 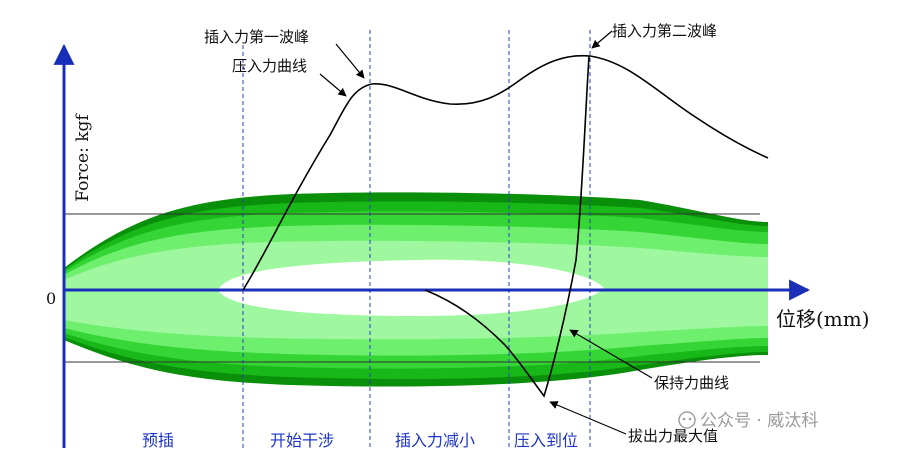 What do you see at coordinates (546, 440) in the screenshot?
I see `phase-label-4: 压入到位` at bounding box center [546, 440].